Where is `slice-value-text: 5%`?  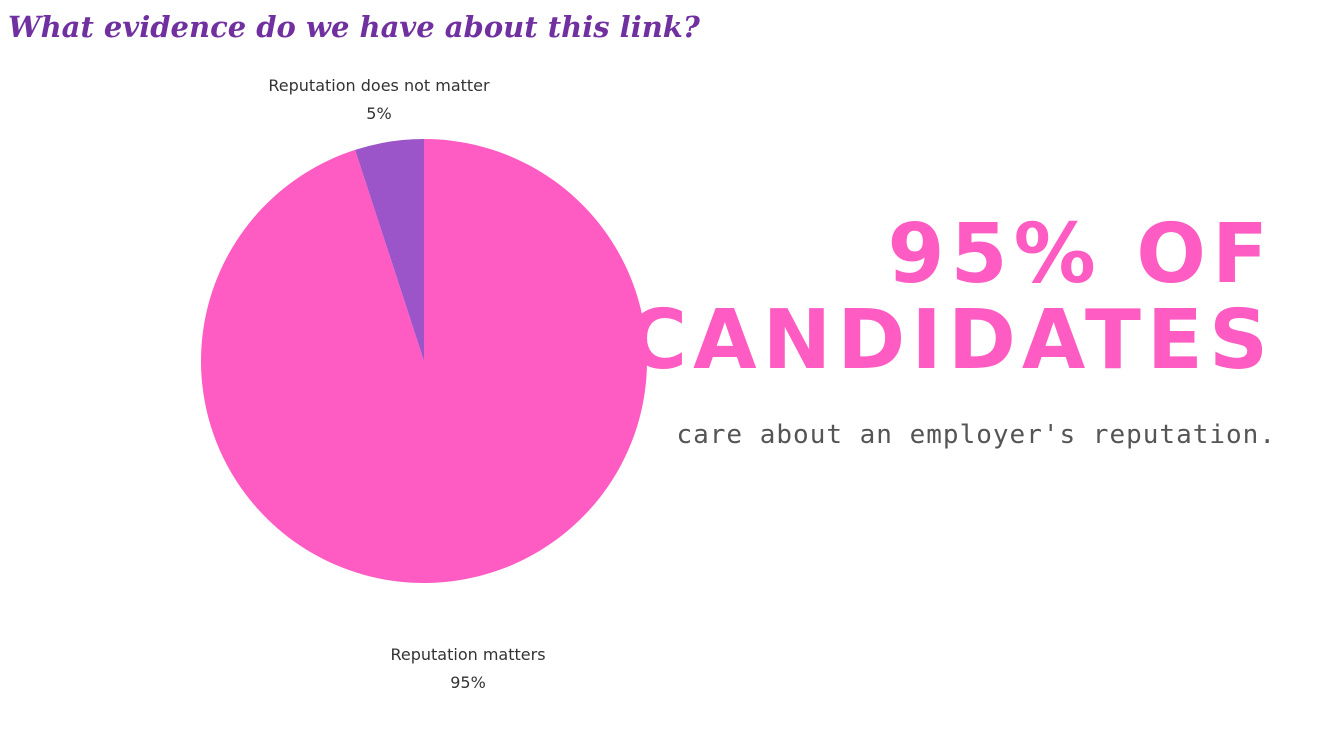
slice-value-text: 5% is located at coordinates (379, 113).